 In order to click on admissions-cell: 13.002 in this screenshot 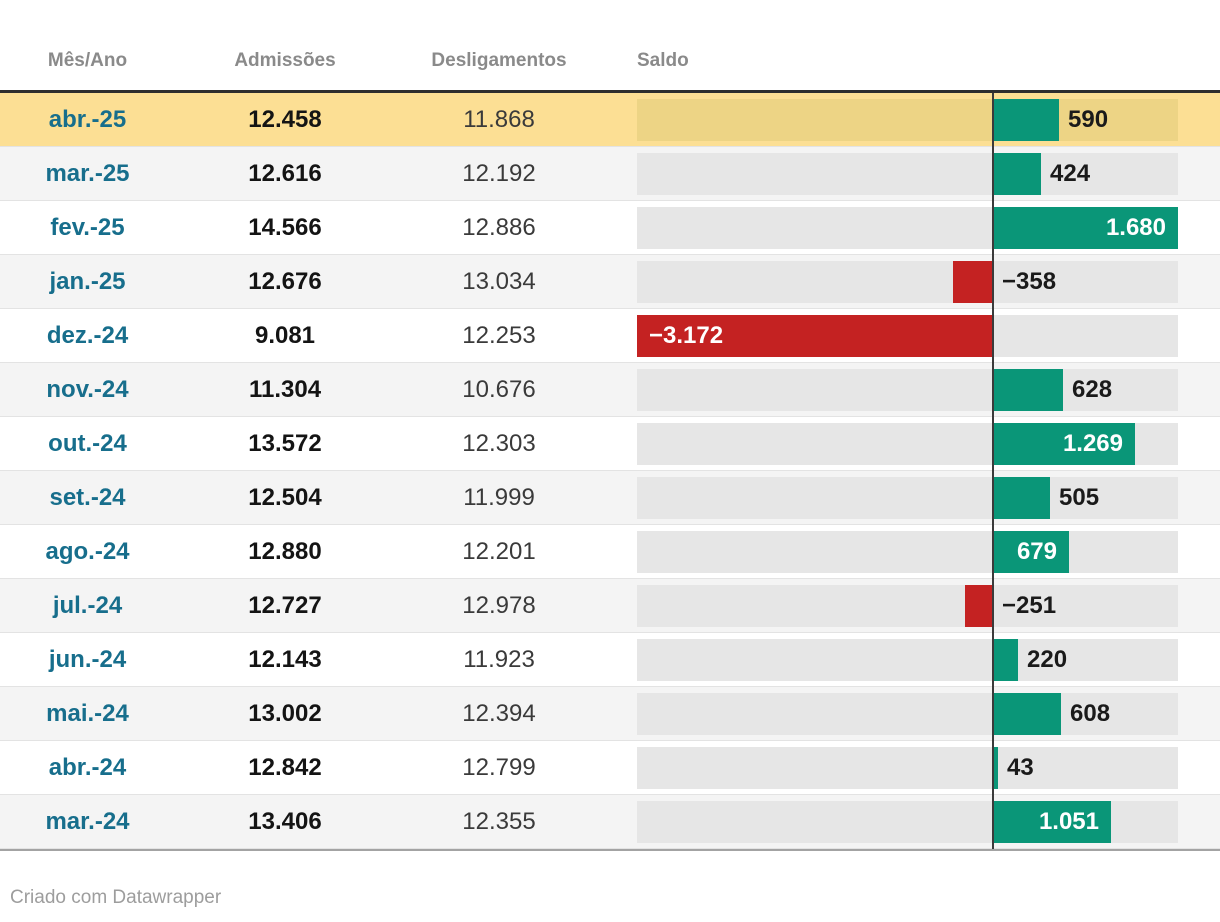, I will do `click(285, 713)`.